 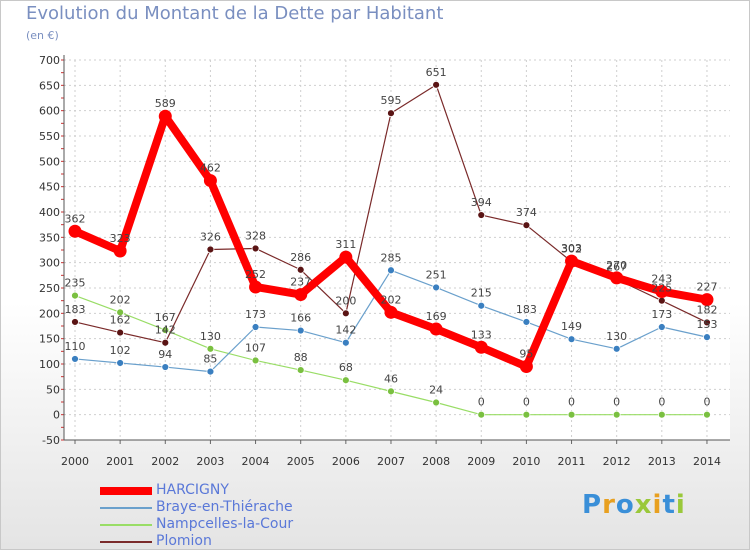 I want to click on x-tick-label: 2006, so click(x=346, y=461).